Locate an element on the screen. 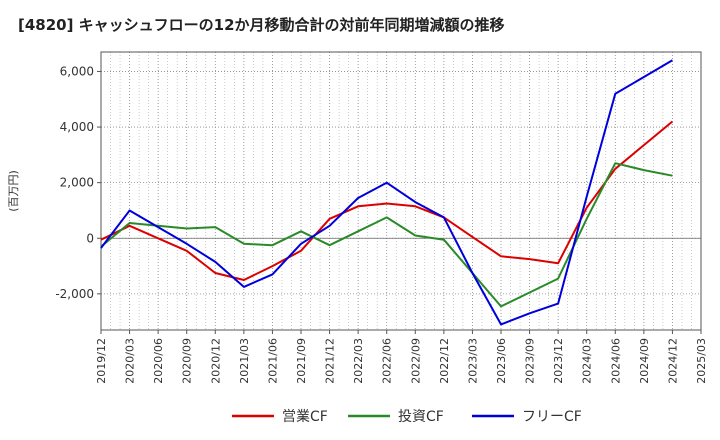 This screenshot has width=720, height=440. x-tick-label: 2020/06 is located at coordinates (158, 361).